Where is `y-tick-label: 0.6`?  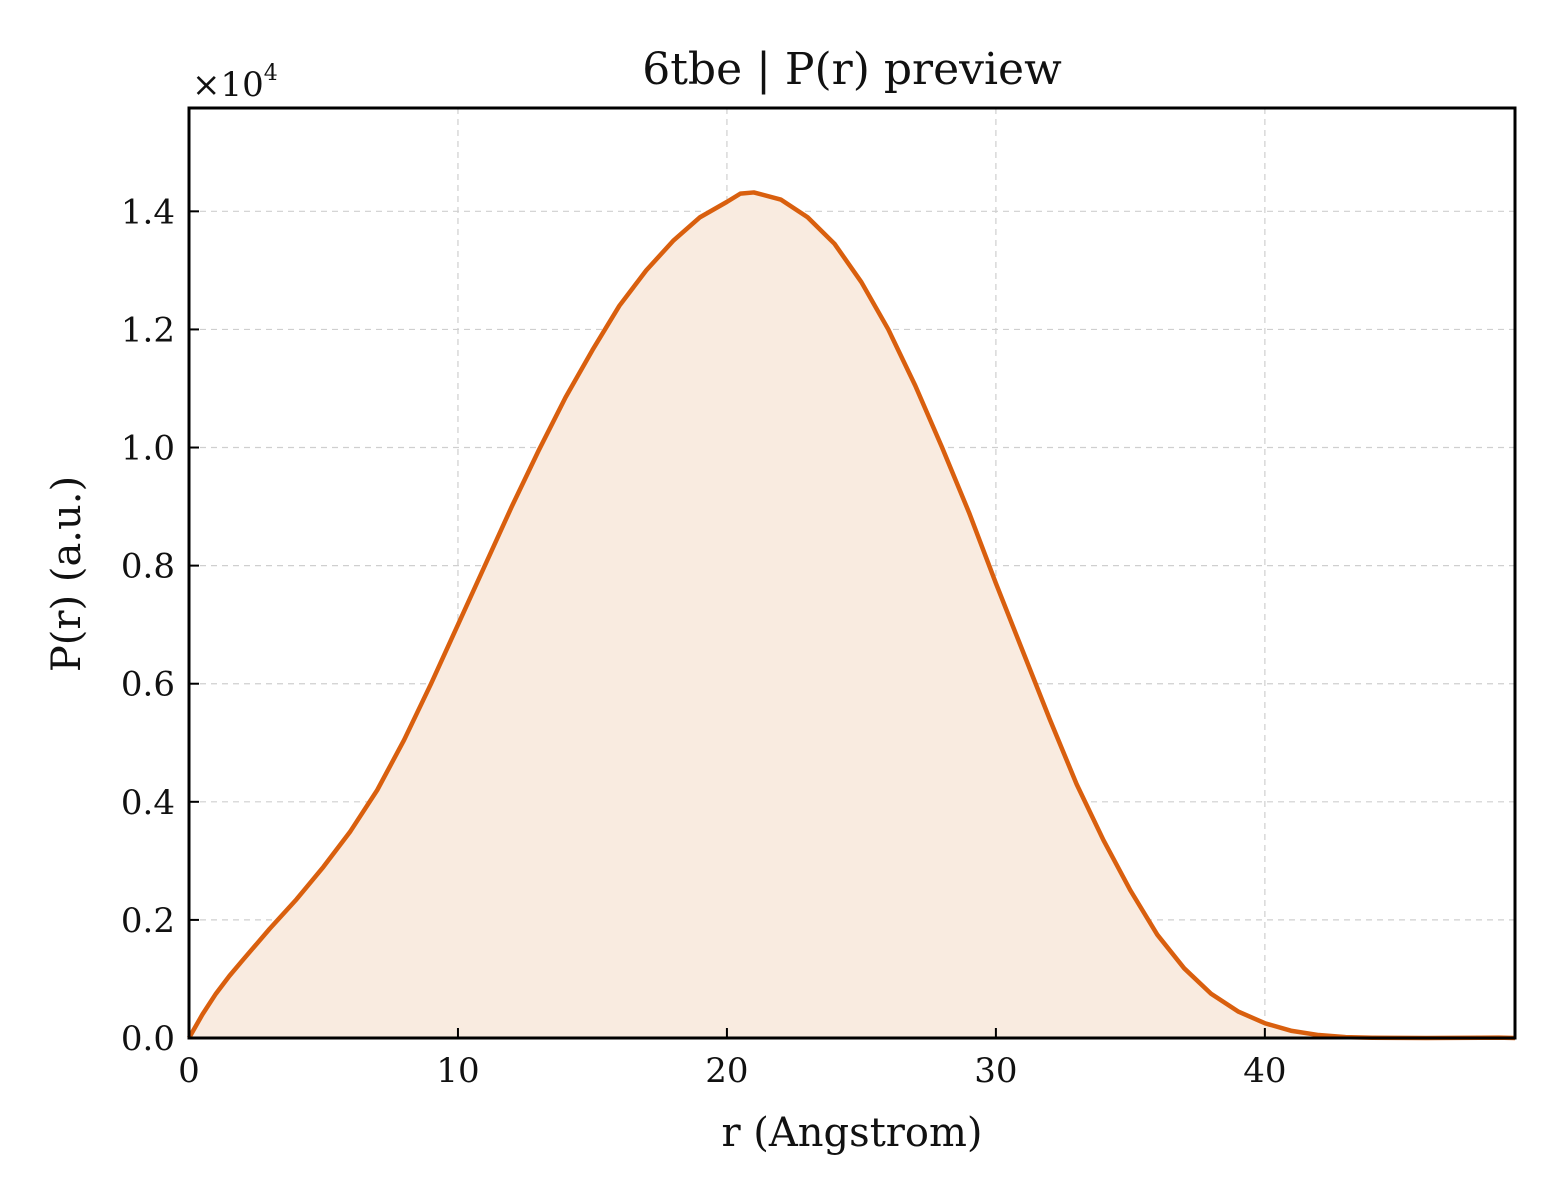 y-tick-label: 0.6 is located at coordinates (148, 685).